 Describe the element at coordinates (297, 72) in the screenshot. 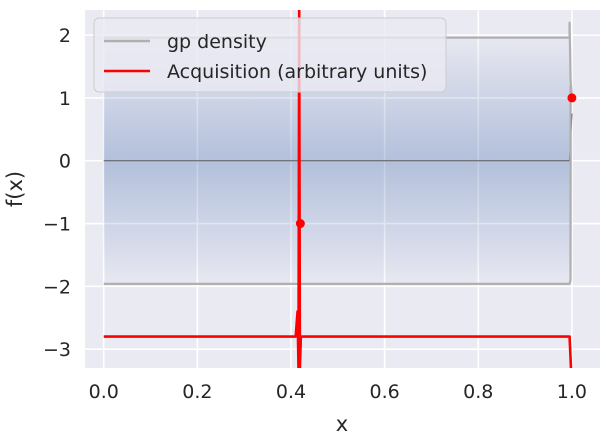

I see `legend-label-acquisition: Acquisition (arbitrary units)` at that location.